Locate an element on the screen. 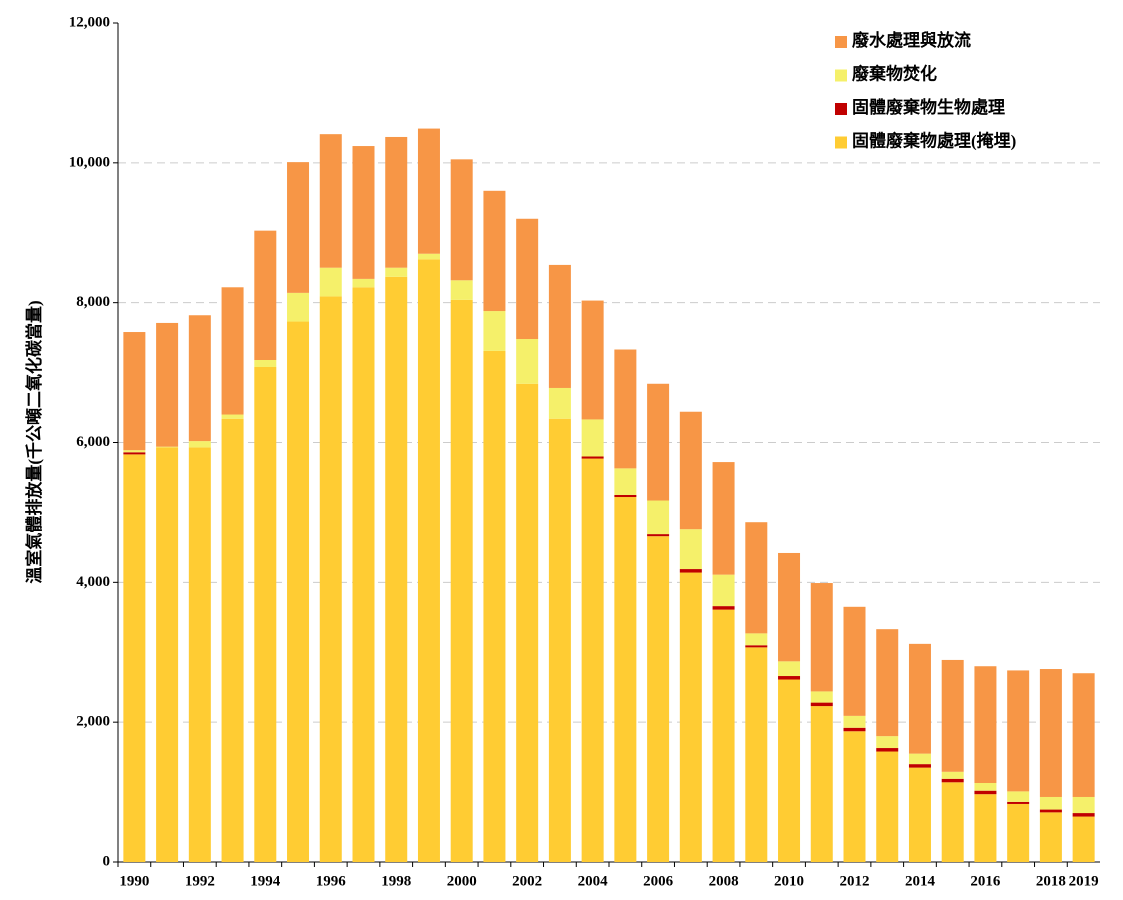 This screenshot has height=900, width=1123. y-tick-label: 0 is located at coordinates (107, 861).